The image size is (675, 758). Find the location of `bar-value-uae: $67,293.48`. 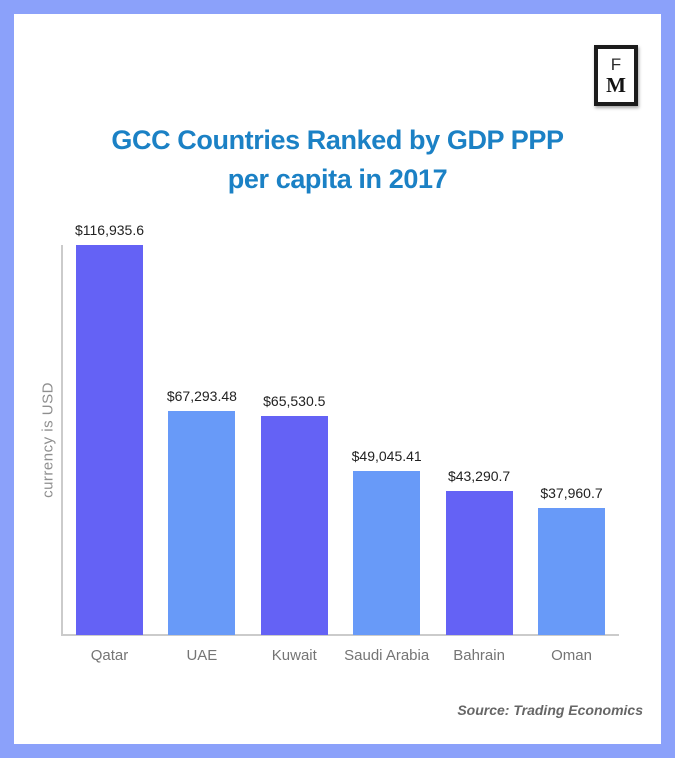

bar-value-uae: $67,293.48 is located at coordinates (201, 395).